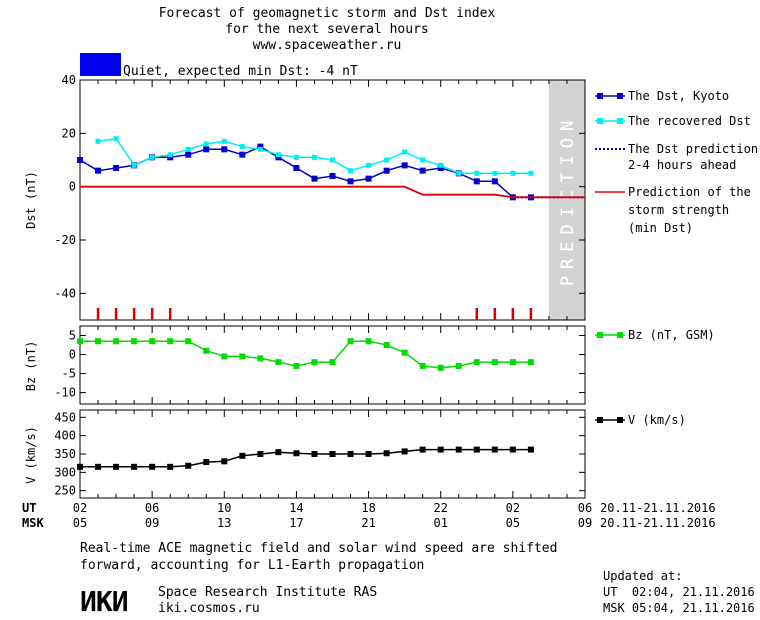  I want to click on y-tick-label: 0, so click(72, 355).